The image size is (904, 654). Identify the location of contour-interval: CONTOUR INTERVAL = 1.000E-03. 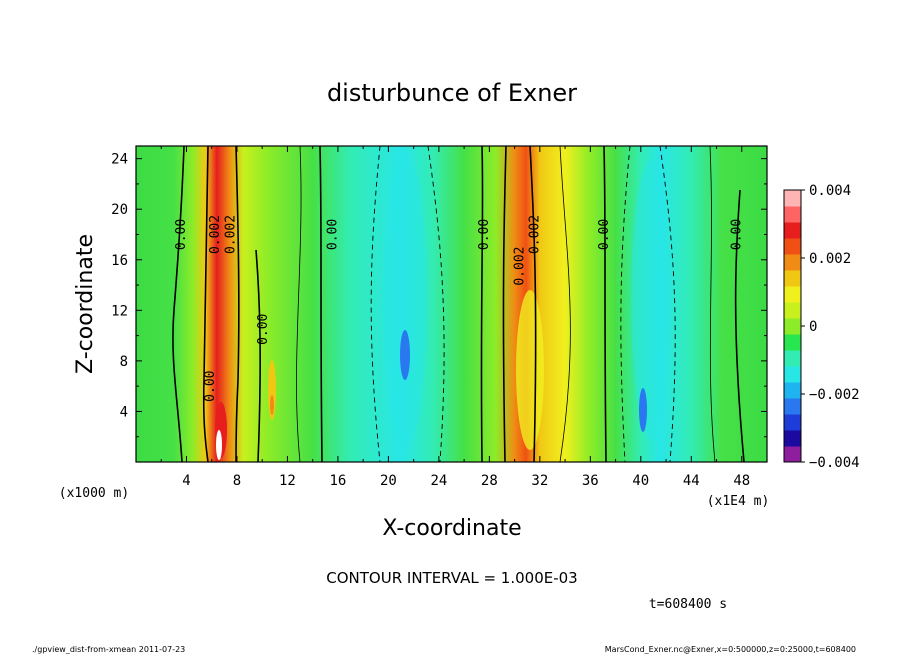
(451, 578).